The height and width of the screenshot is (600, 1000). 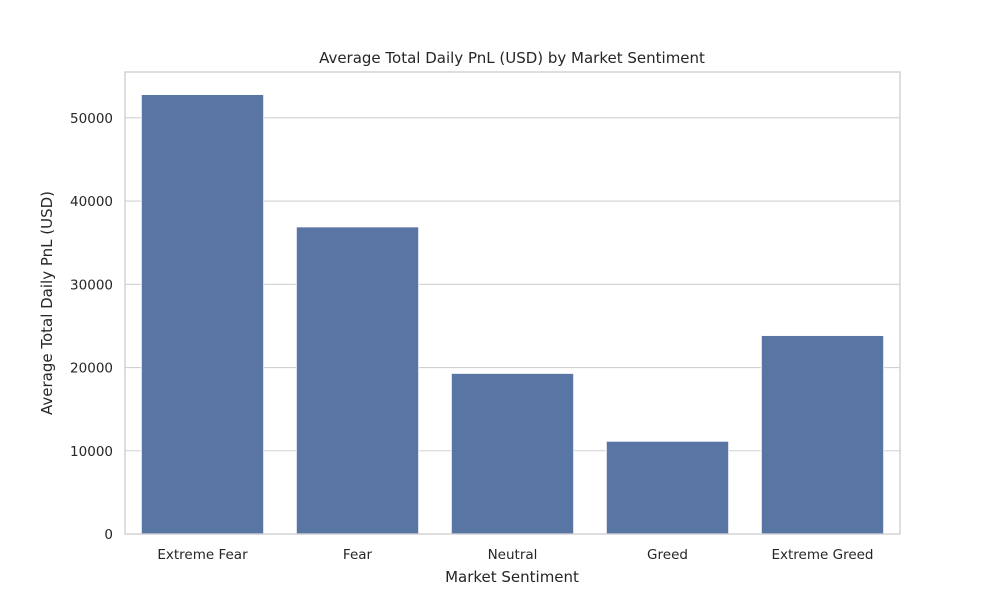 I want to click on x-tick-label: Fear, so click(x=358, y=555).